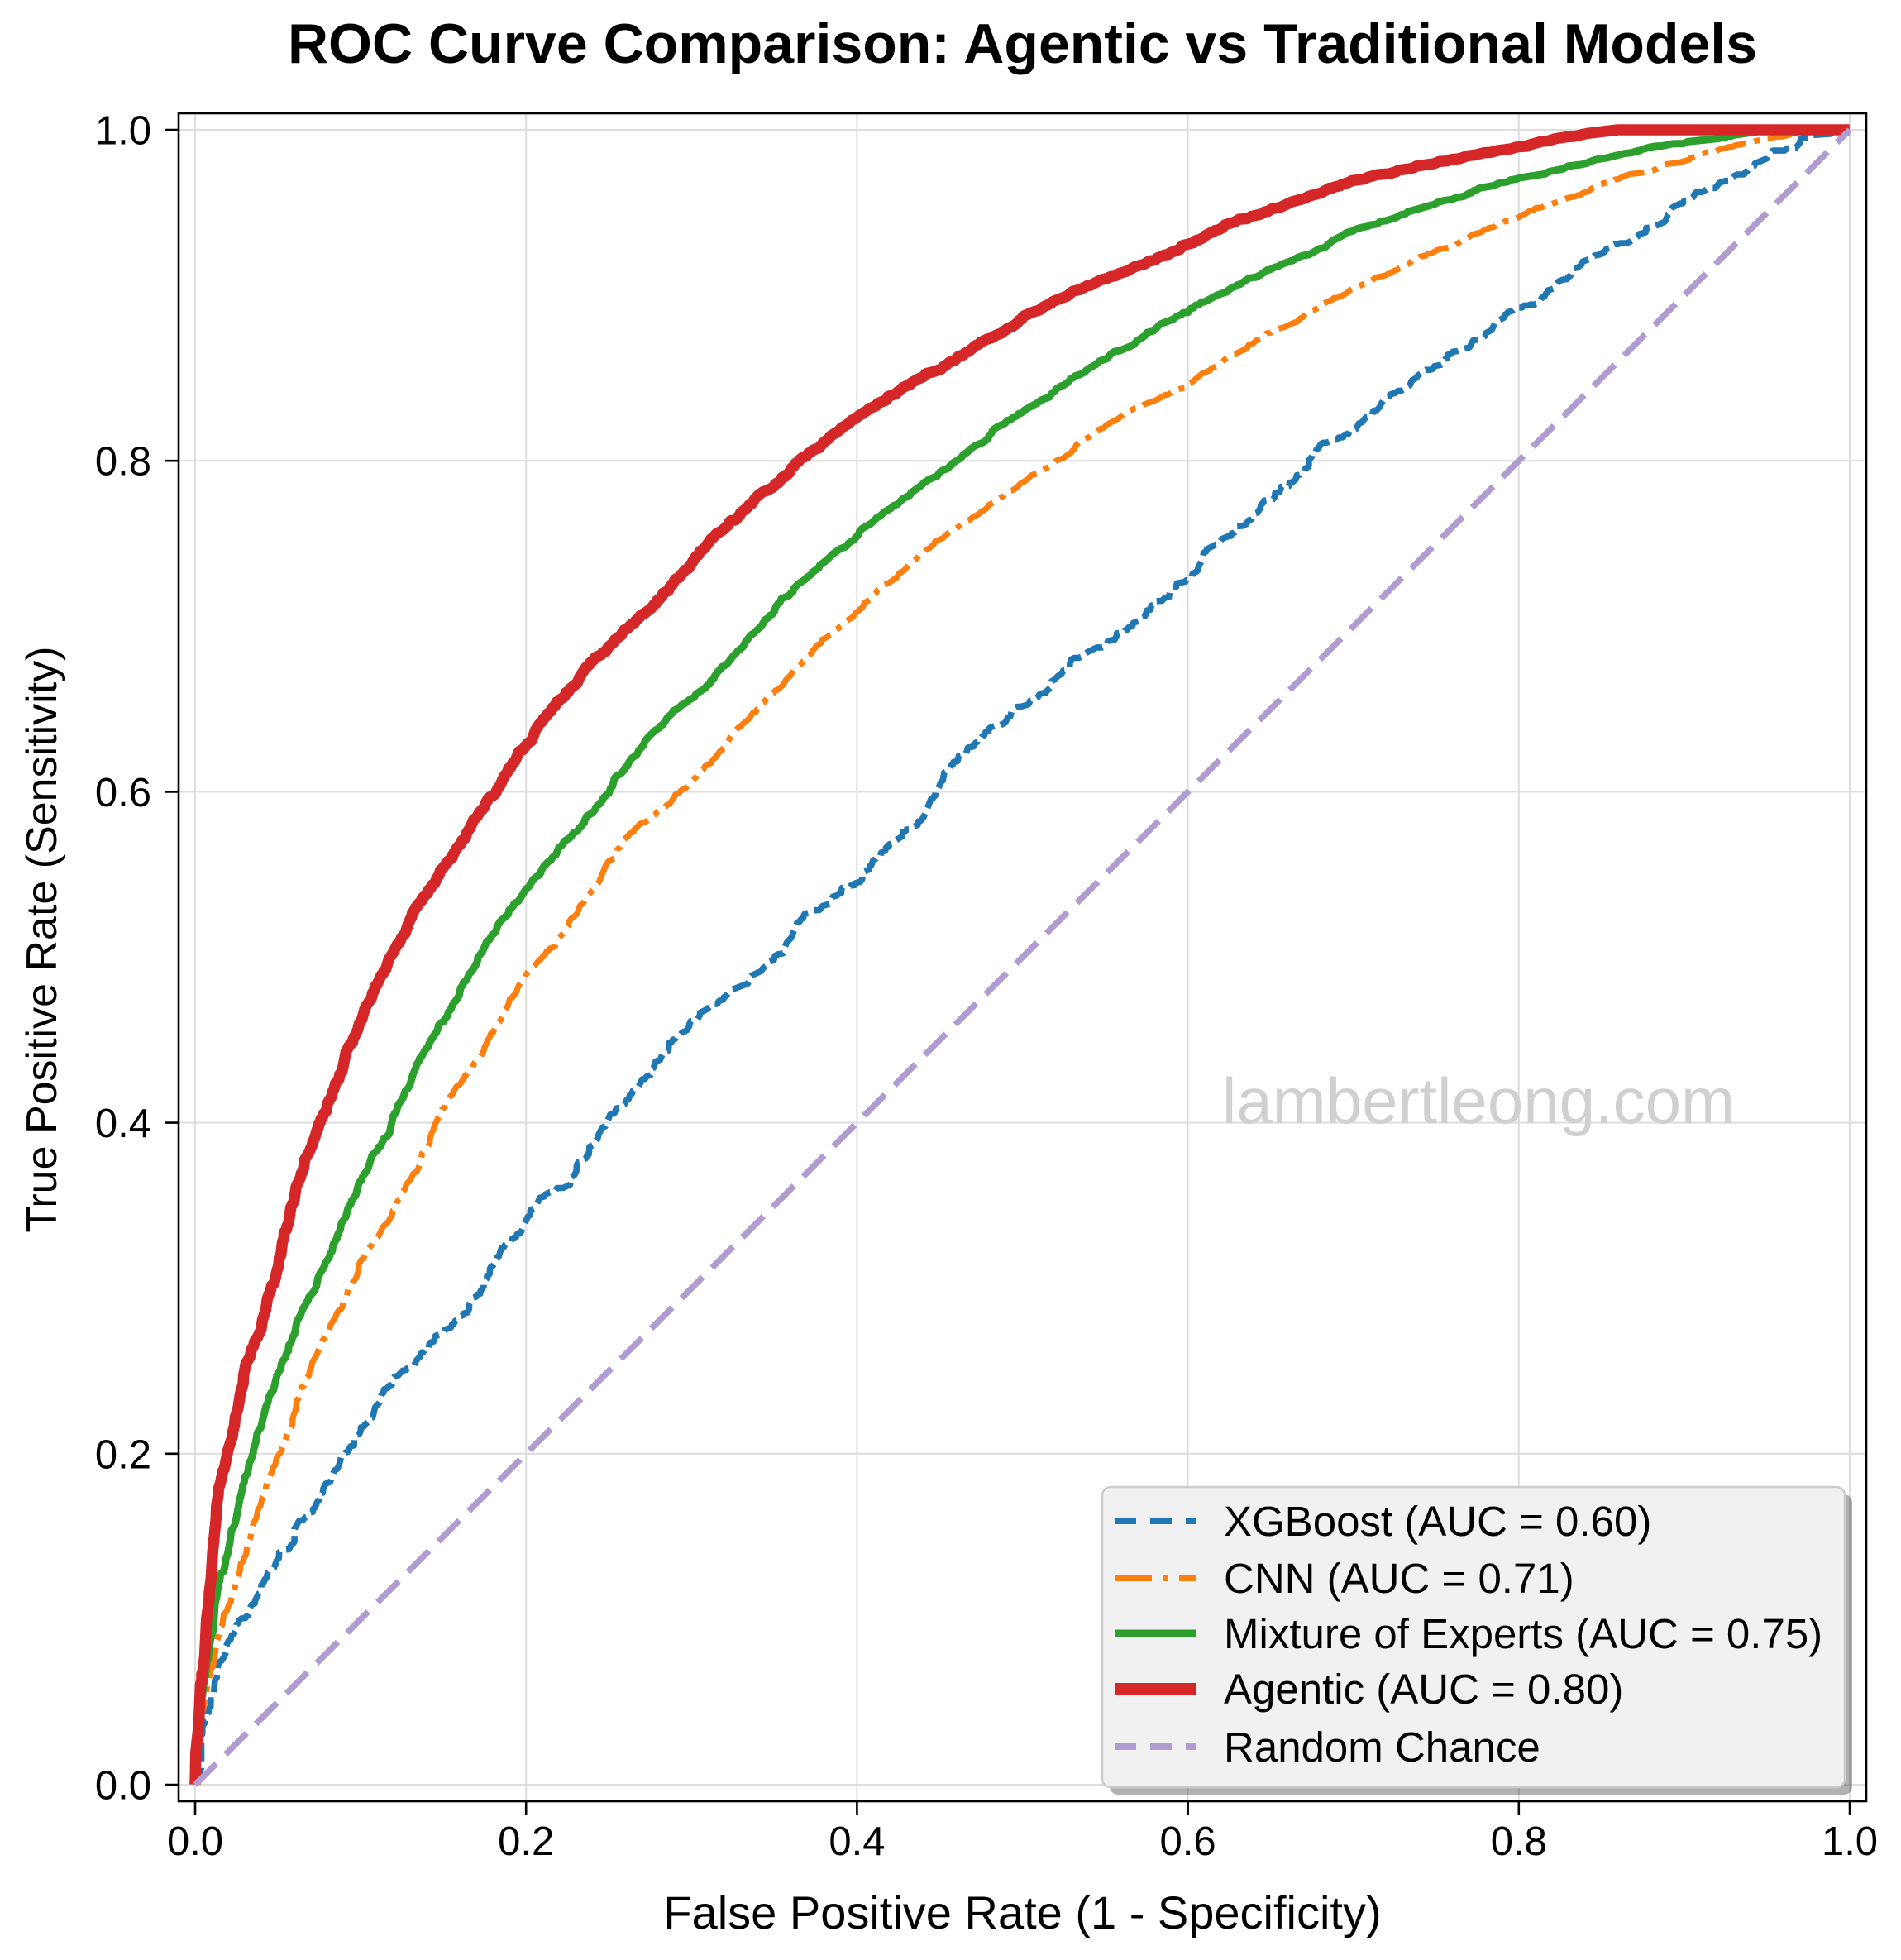 This screenshot has height=1960, width=1901. Describe the element at coordinates (1478, 1100) in the screenshot. I see `svg-text: lambertleong.com` at that location.